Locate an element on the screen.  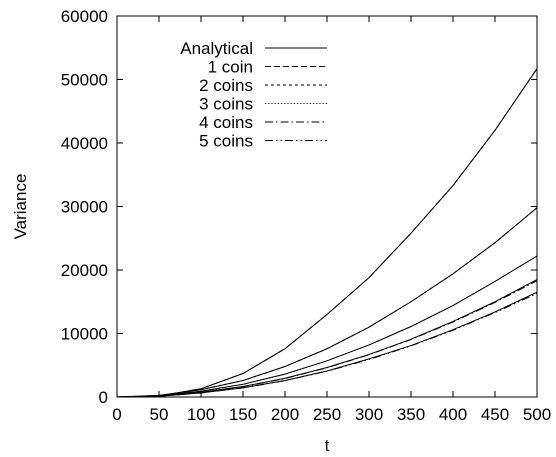
x-tick-label: 450 is located at coordinates (495, 414).